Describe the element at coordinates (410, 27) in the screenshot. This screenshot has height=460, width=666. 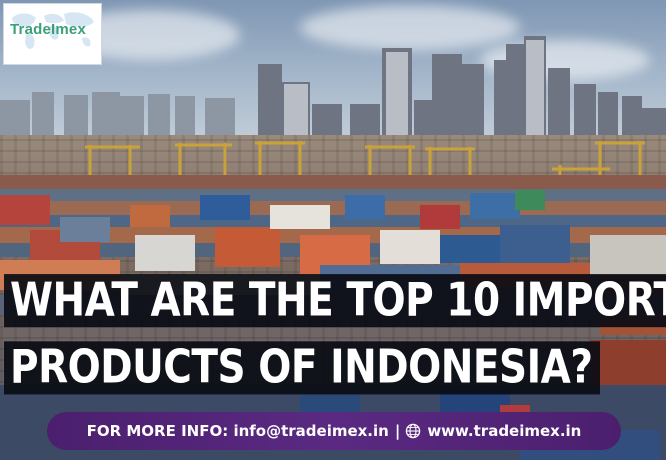
I see `cloud` at that location.